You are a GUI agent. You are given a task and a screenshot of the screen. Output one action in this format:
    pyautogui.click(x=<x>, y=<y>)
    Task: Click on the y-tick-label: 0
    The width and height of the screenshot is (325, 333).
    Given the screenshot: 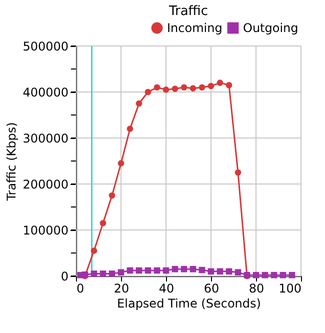 What is the action you would take?
    pyautogui.click(x=64, y=277)
    